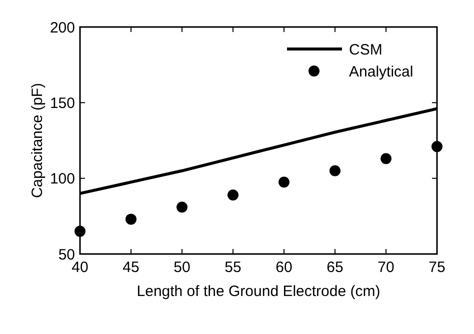 The width and height of the screenshot is (474, 334). I want to click on x-tick-label: 45, so click(131, 267).